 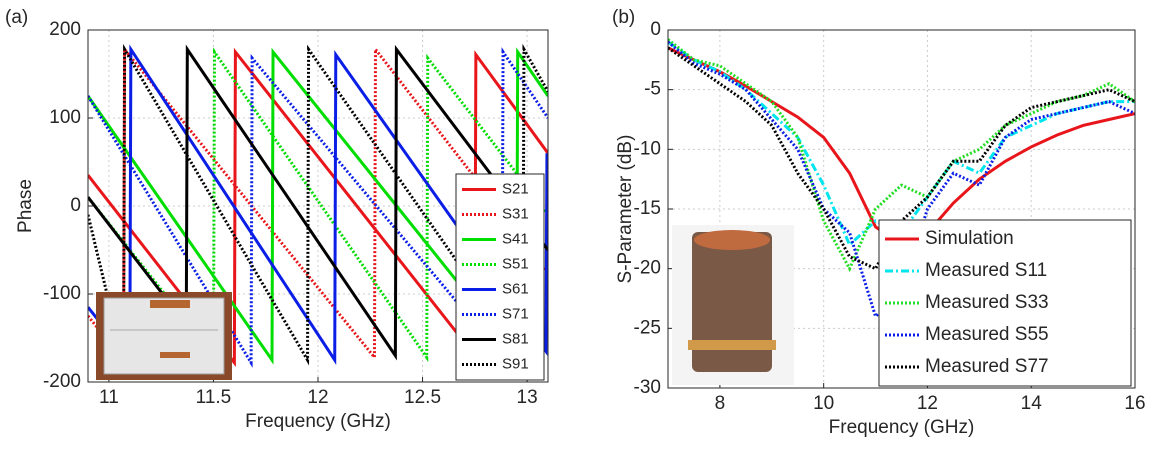 What do you see at coordinates (515, 338) in the screenshot?
I see `legend-label: S81` at bounding box center [515, 338].